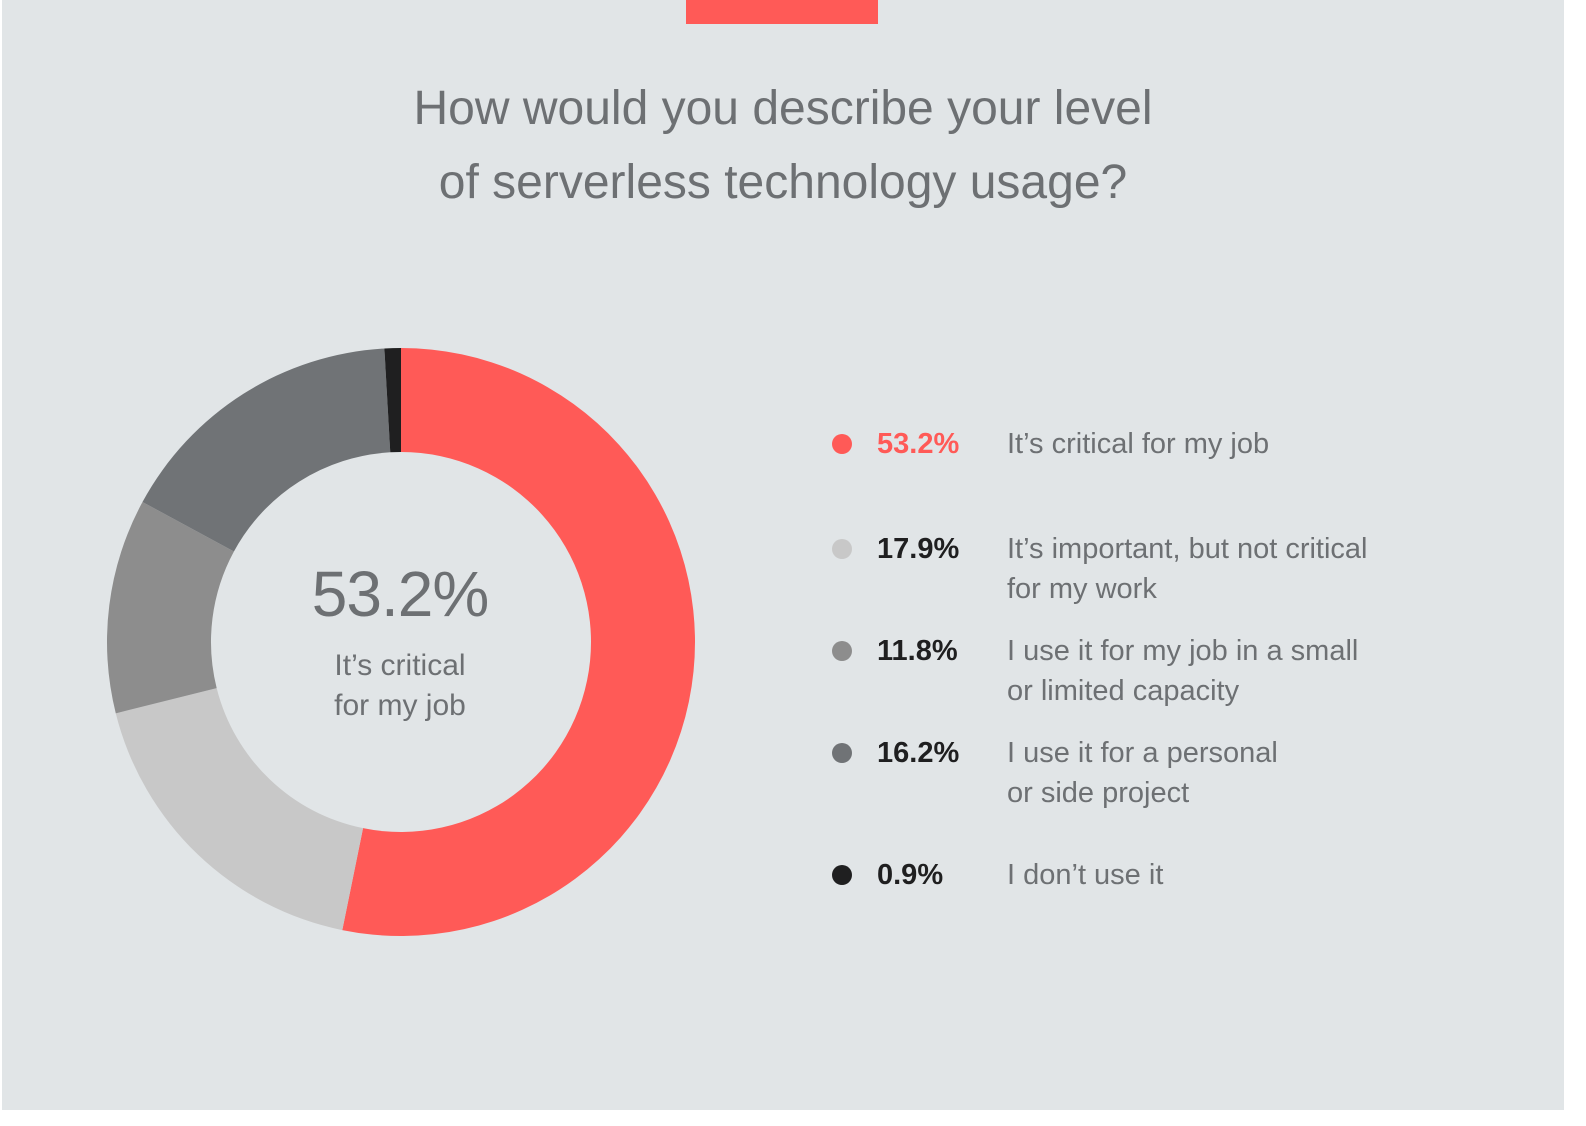  Describe the element at coordinates (910, 875) in the screenshot. I see `legend-pct-dont-use: 0.9%` at that location.